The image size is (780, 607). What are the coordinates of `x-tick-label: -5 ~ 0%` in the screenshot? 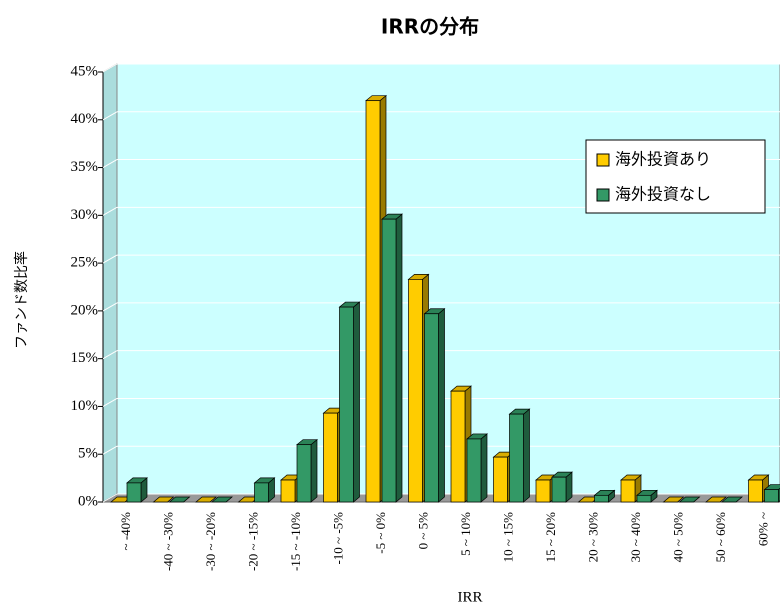 It's located at (380, 533).